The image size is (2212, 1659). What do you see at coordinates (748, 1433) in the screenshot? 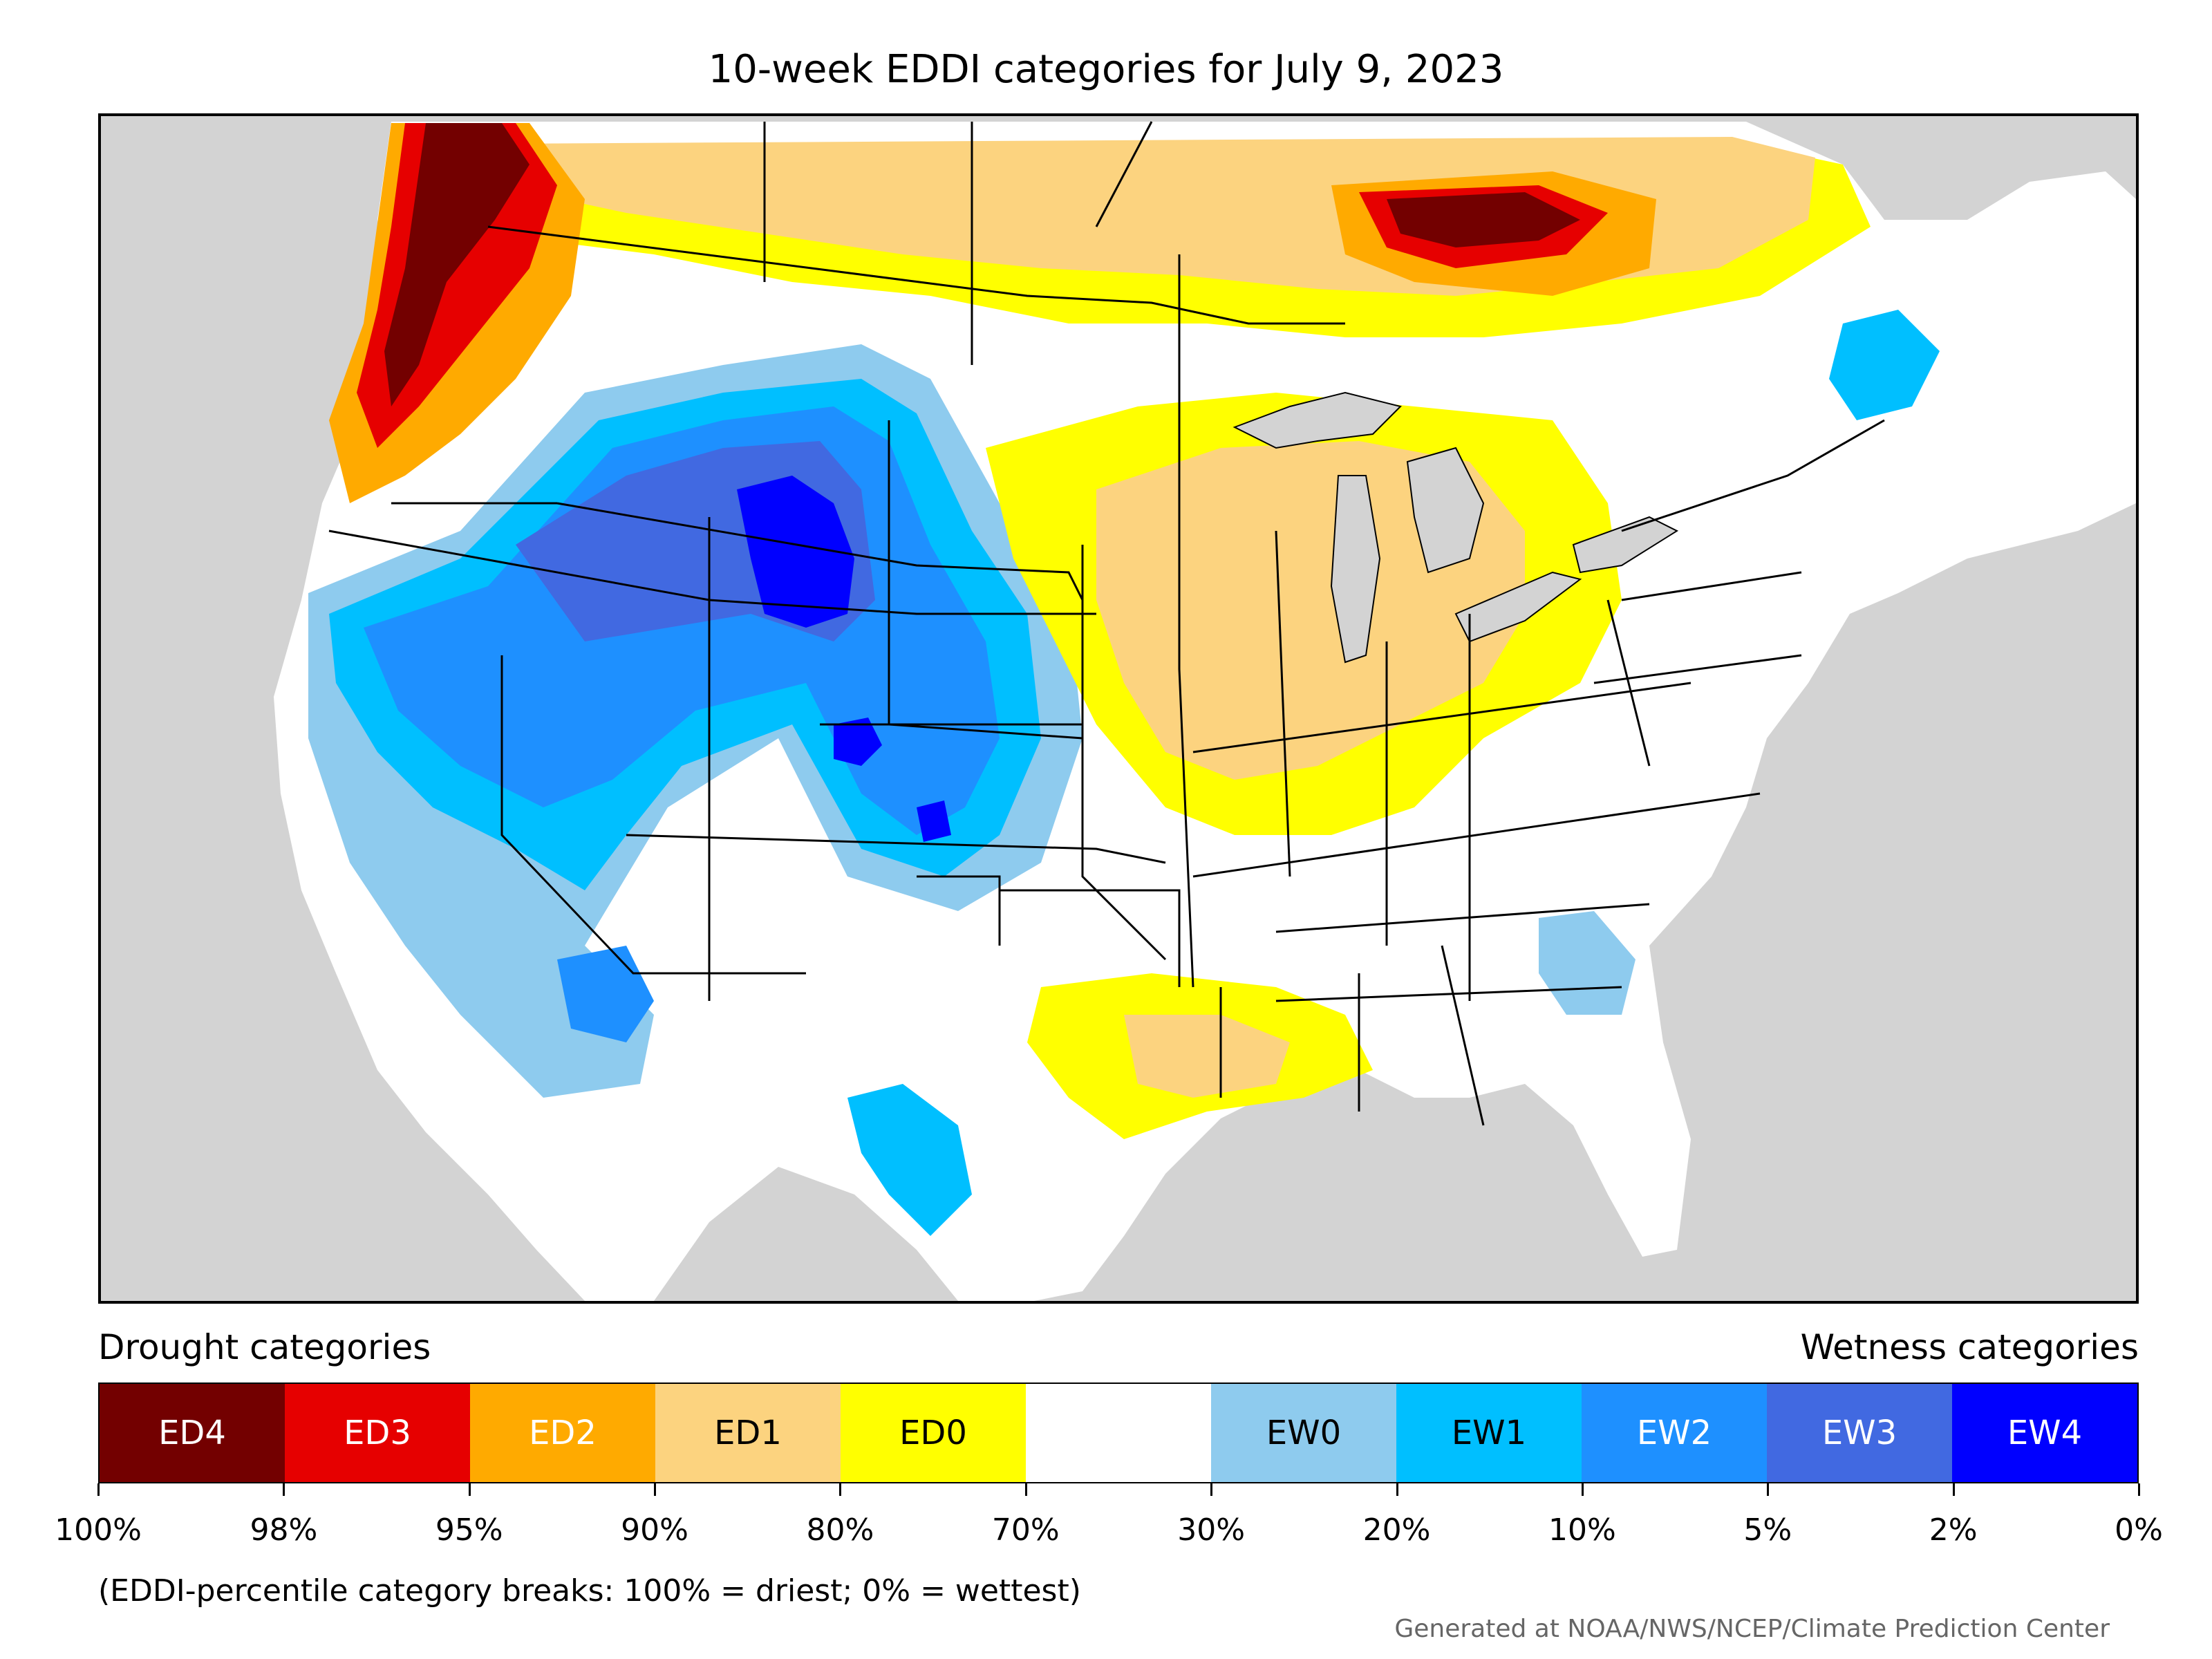
I see `legend-swatch: ED1` at bounding box center [748, 1433].